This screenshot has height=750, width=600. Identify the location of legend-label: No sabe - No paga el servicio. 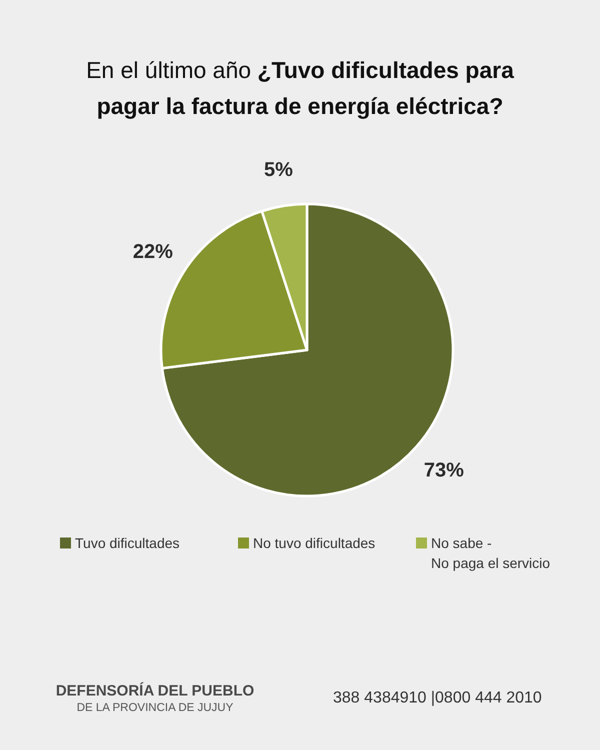
(490, 553).